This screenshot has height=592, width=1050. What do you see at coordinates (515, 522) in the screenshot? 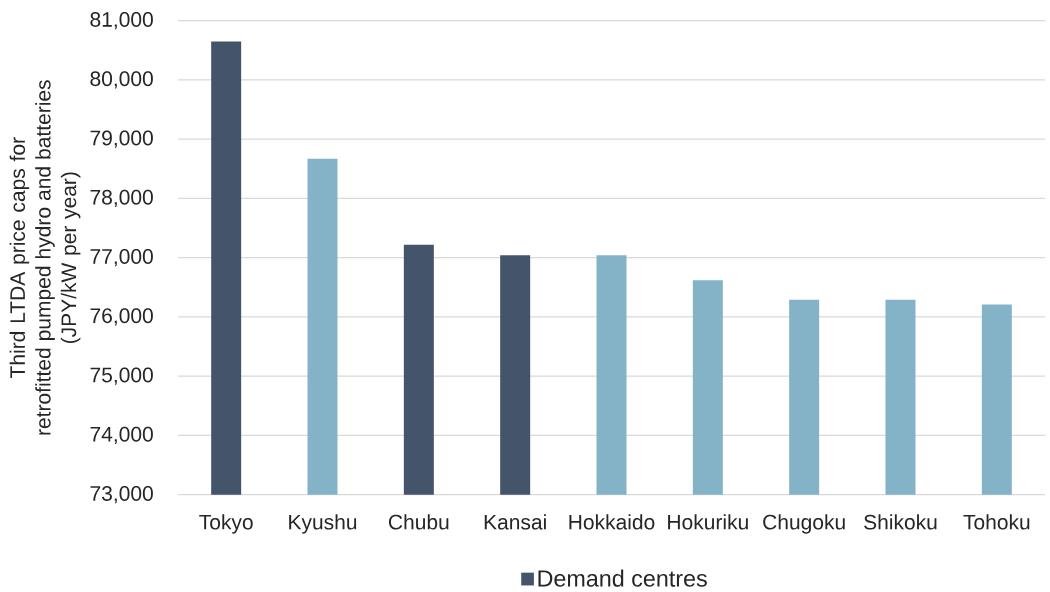
I see `x-tick-label: Kansai` at bounding box center [515, 522].